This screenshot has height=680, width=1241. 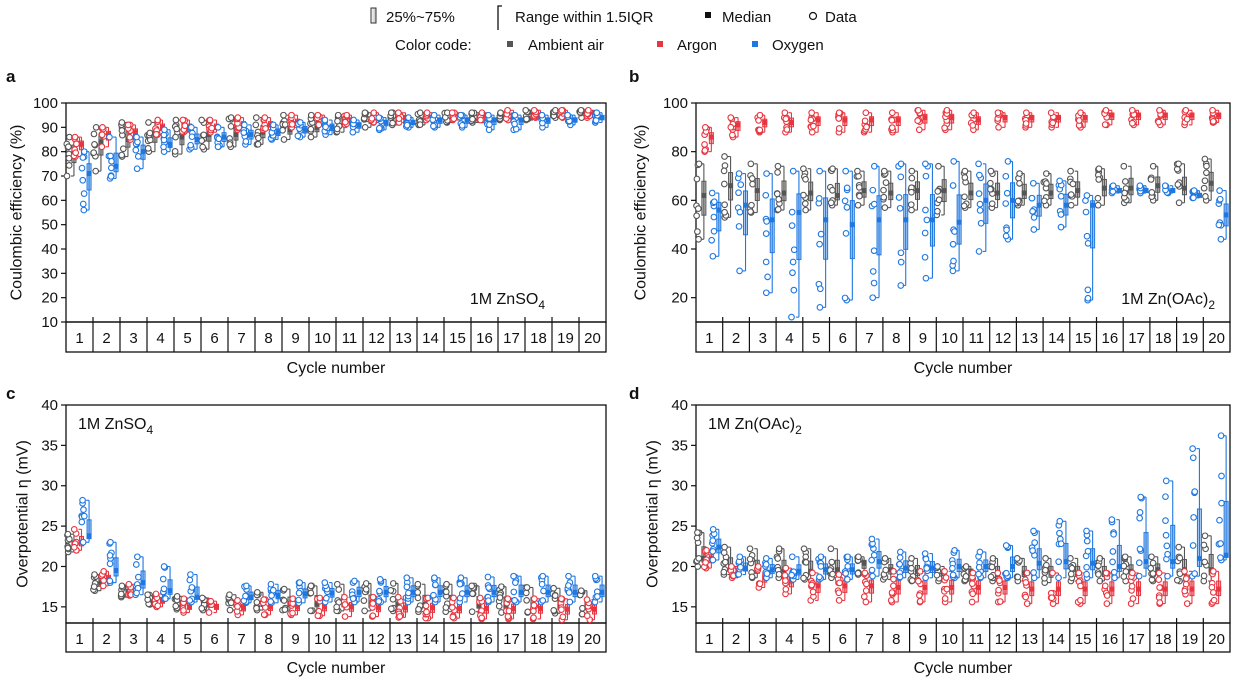 What do you see at coordinates (798, 45) in the screenshot?
I see `legend-oxygen-label: Oxygen` at bounding box center [798, 45].